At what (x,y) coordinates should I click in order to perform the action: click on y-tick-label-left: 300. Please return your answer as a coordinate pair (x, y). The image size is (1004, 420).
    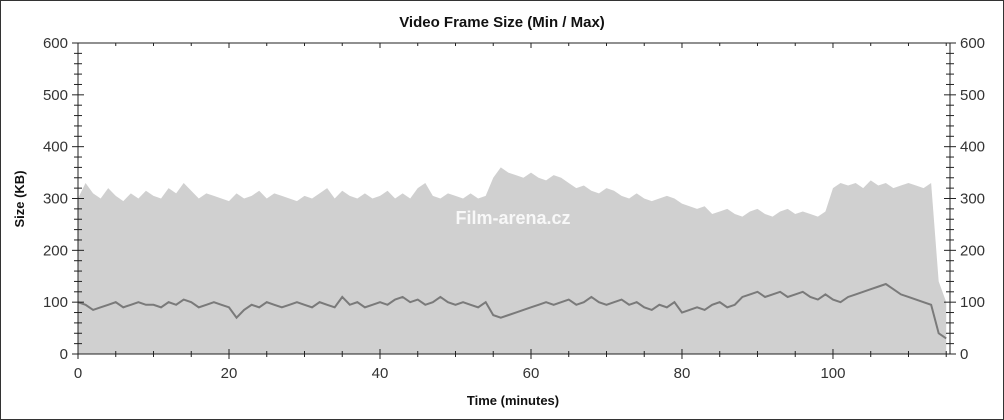
    Looking at the image, I should click on (55, 199).